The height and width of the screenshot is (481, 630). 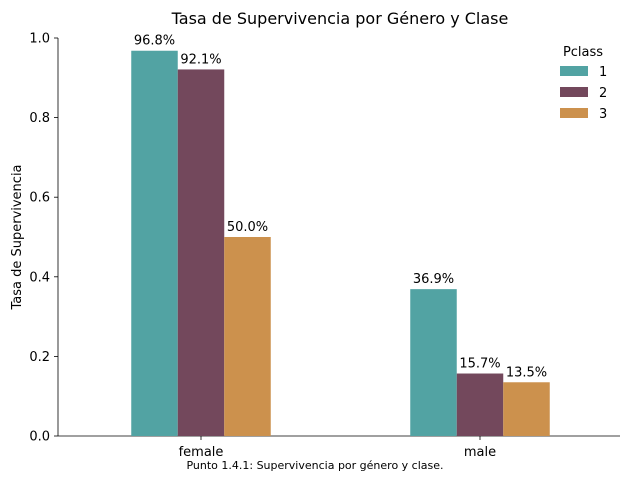 I want to click on data-label: 13.5%, so click(x=526, y=372).